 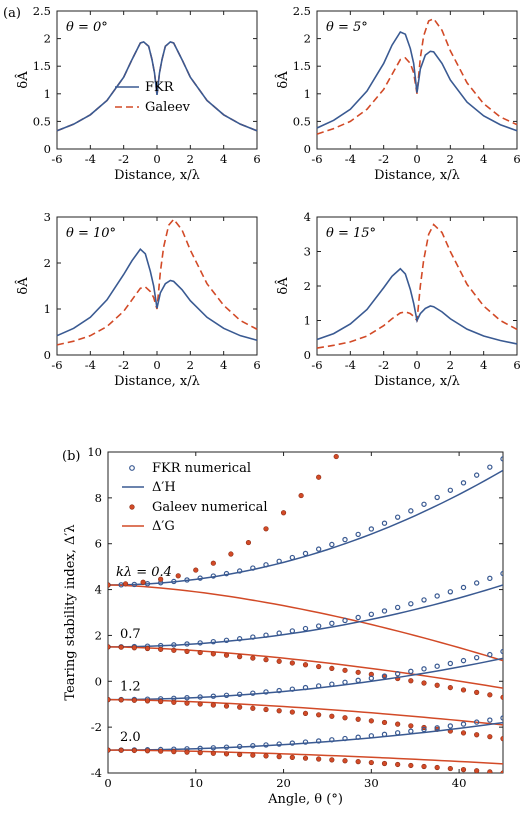 I want to click on legend-label-galeev: Galeev, so click(x=168, y=107).